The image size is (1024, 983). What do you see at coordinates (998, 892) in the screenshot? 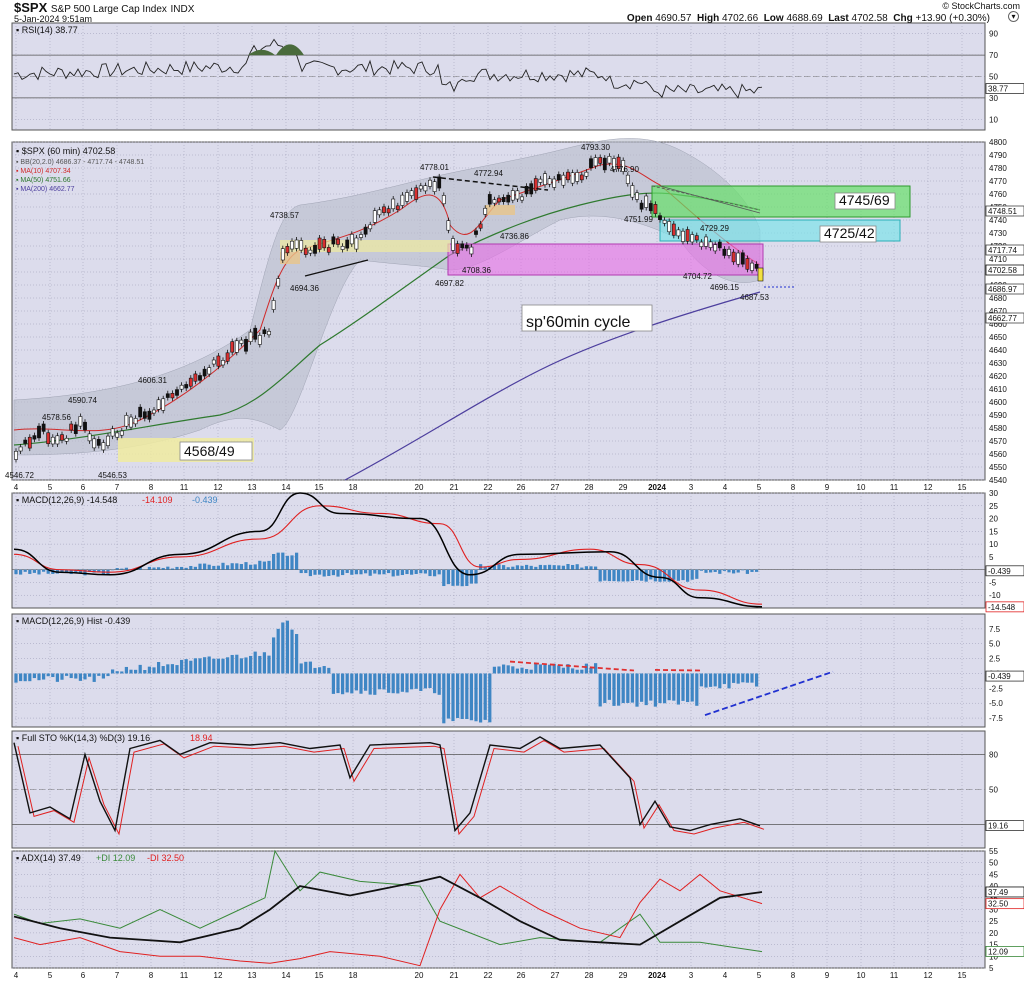
I see `value-tag-label: 37.49` at bounding box center [998, 892].